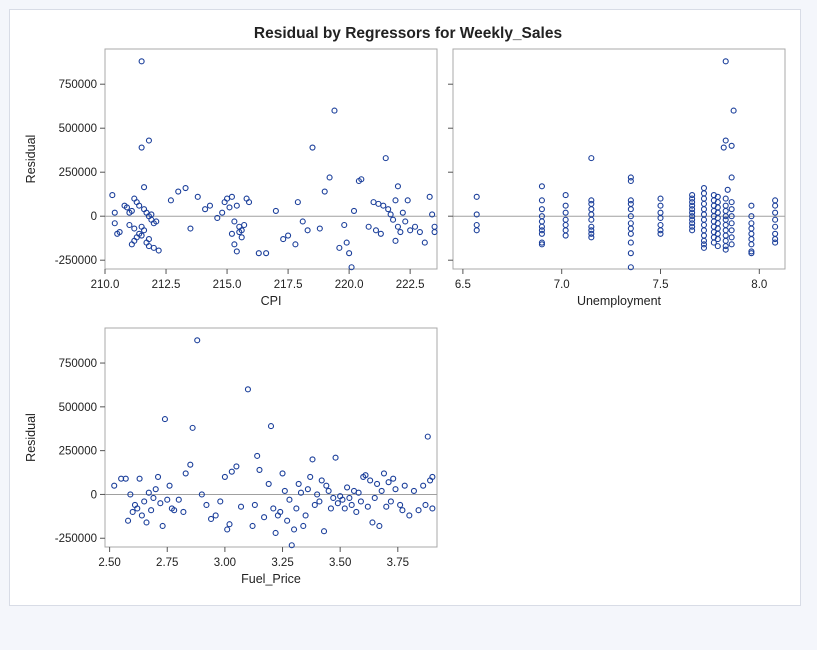 The image size is (817, 650). I want to click on panel-1-xtick-label: 220.0, so click(349, 285).